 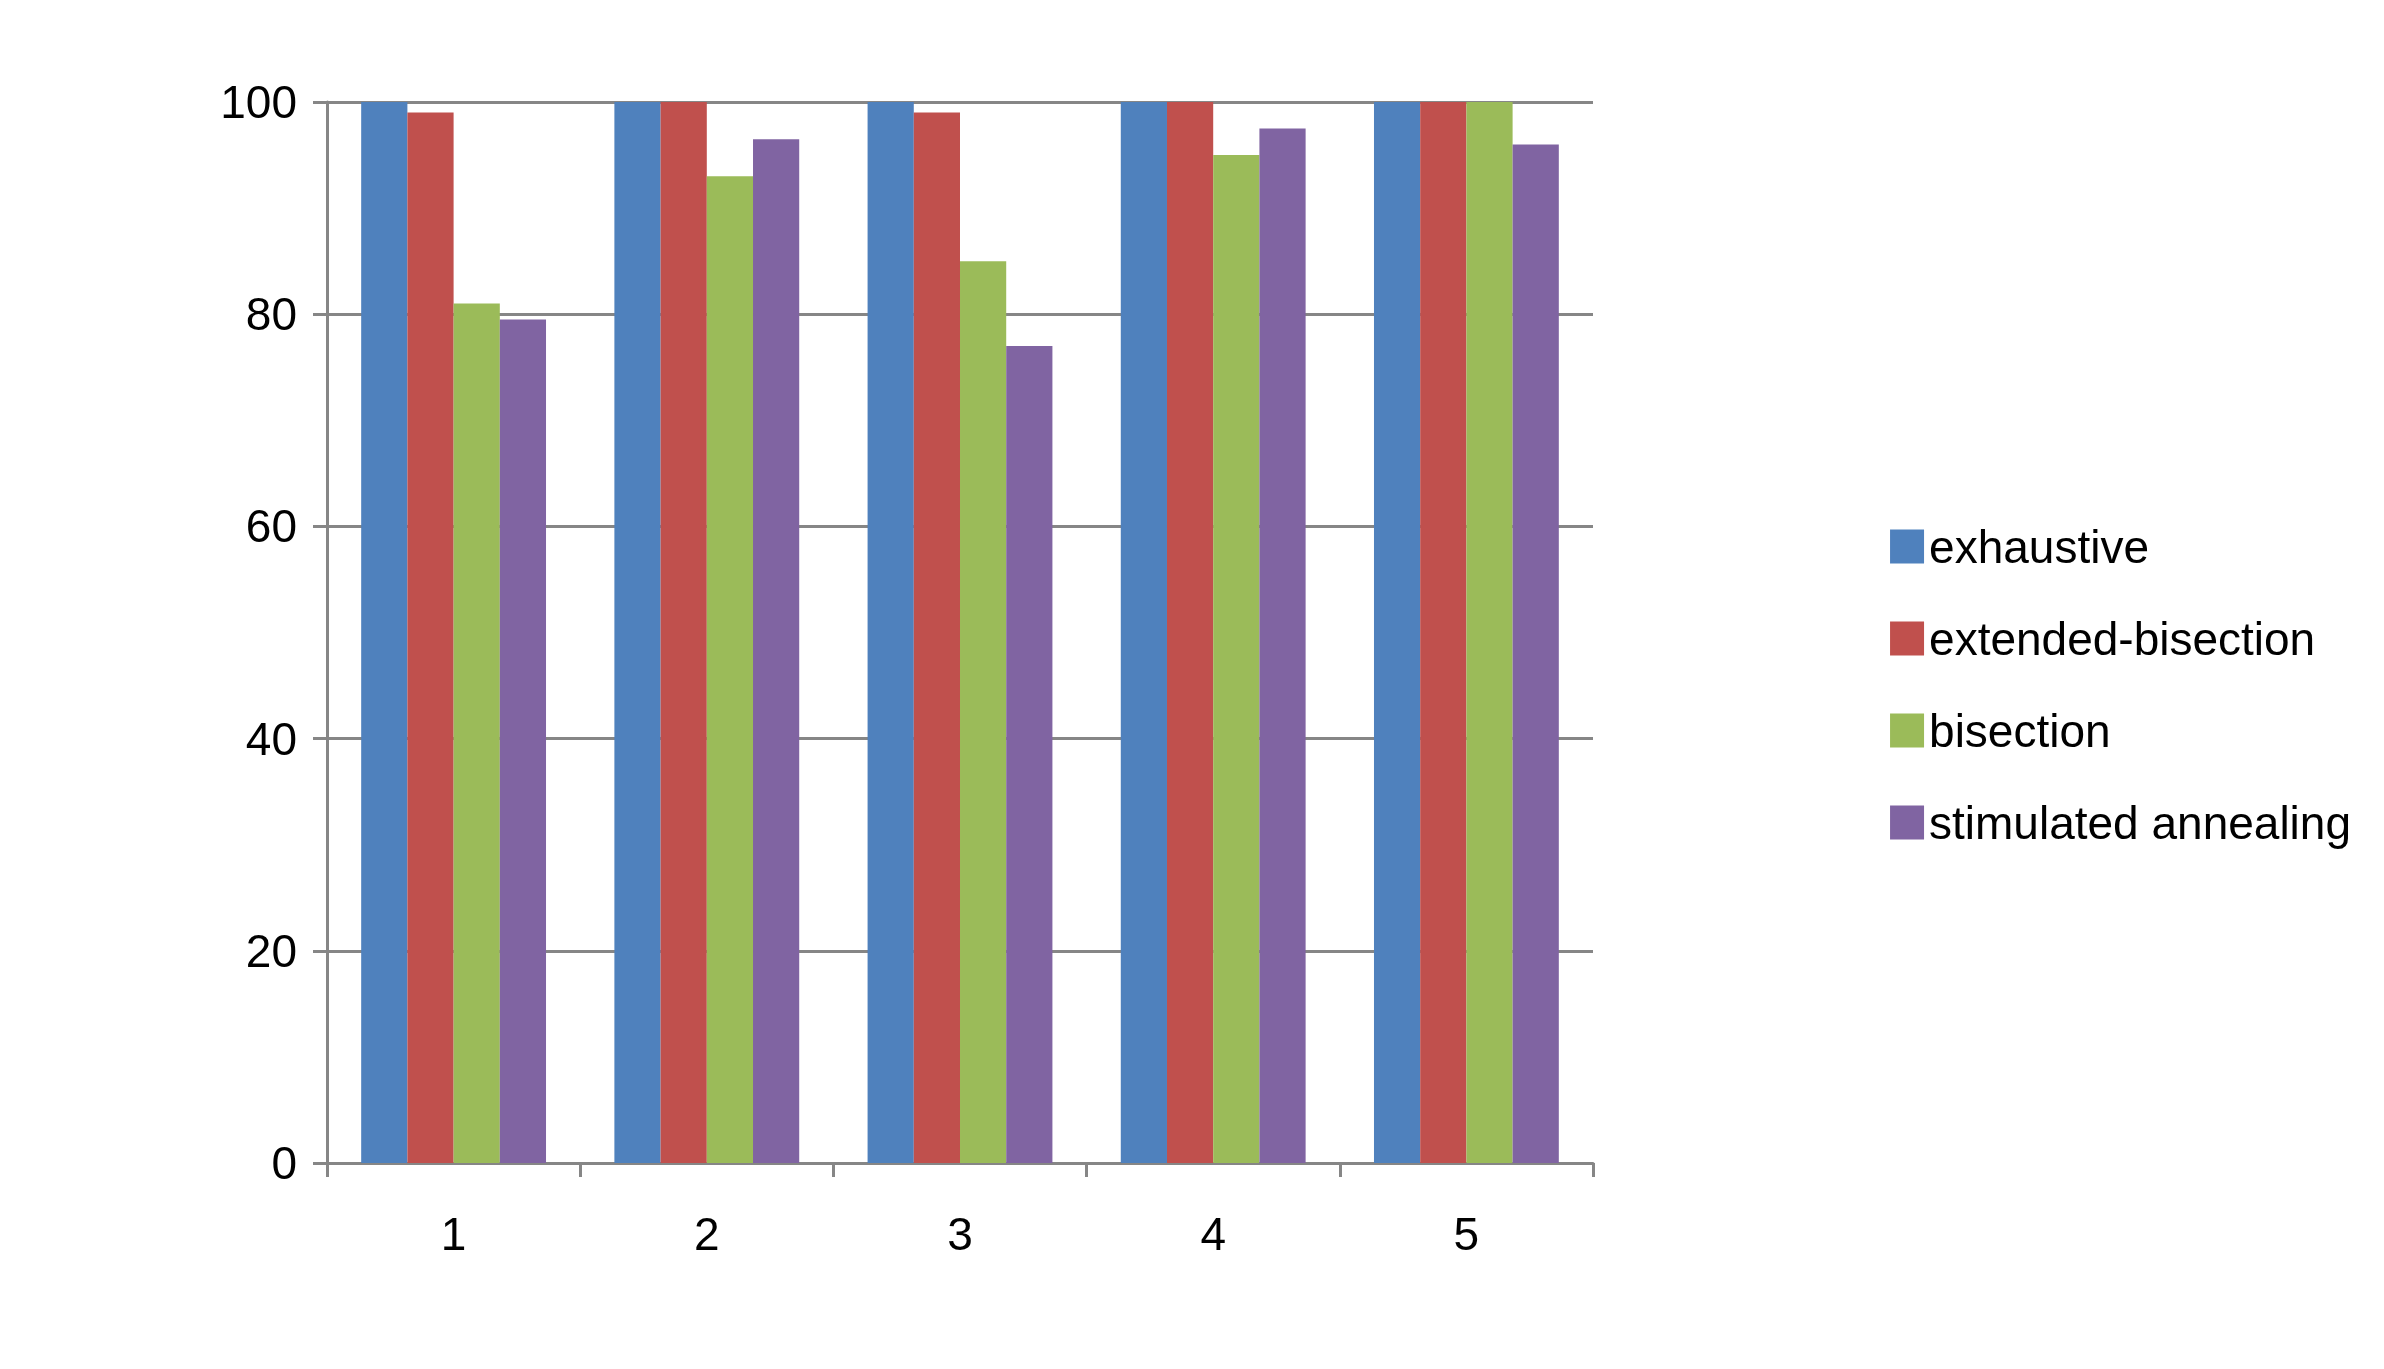 What do you see at coordinates (2140, 822) in the screenshot?
I see `legend-label: stimulated annealing` at bounding box center [2140, 822].